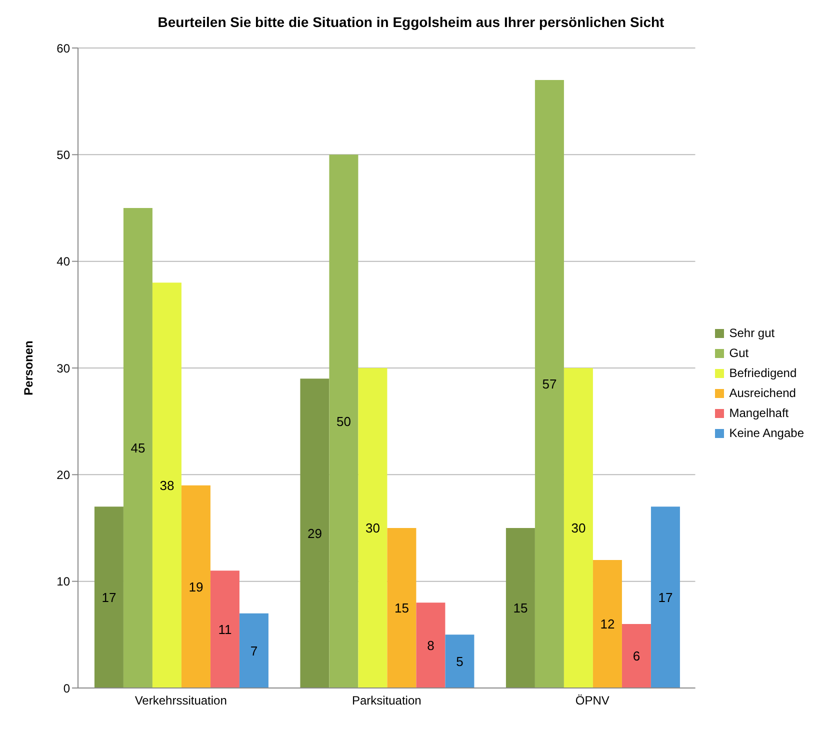  I want to click on x-tick-label: Parksituation, so click(387, 701).